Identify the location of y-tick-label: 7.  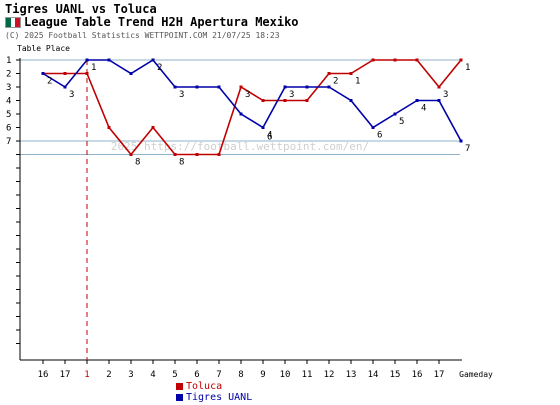
(8, 142).